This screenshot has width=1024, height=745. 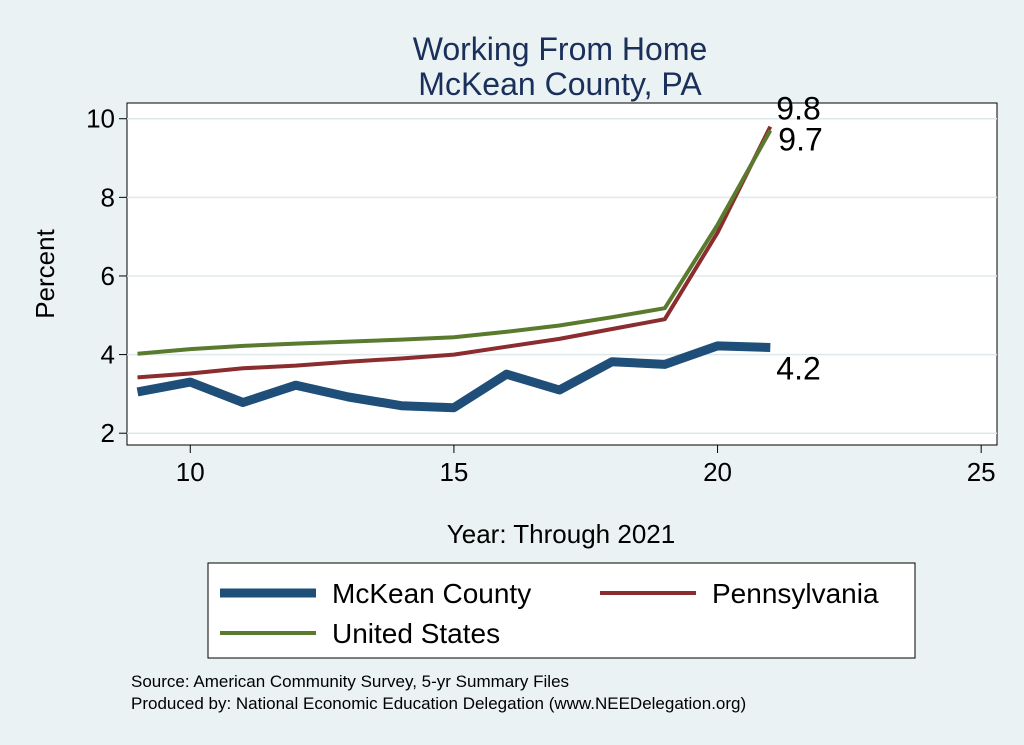 I want to click on x-tick-label: 15, so click(x=453, y=472).